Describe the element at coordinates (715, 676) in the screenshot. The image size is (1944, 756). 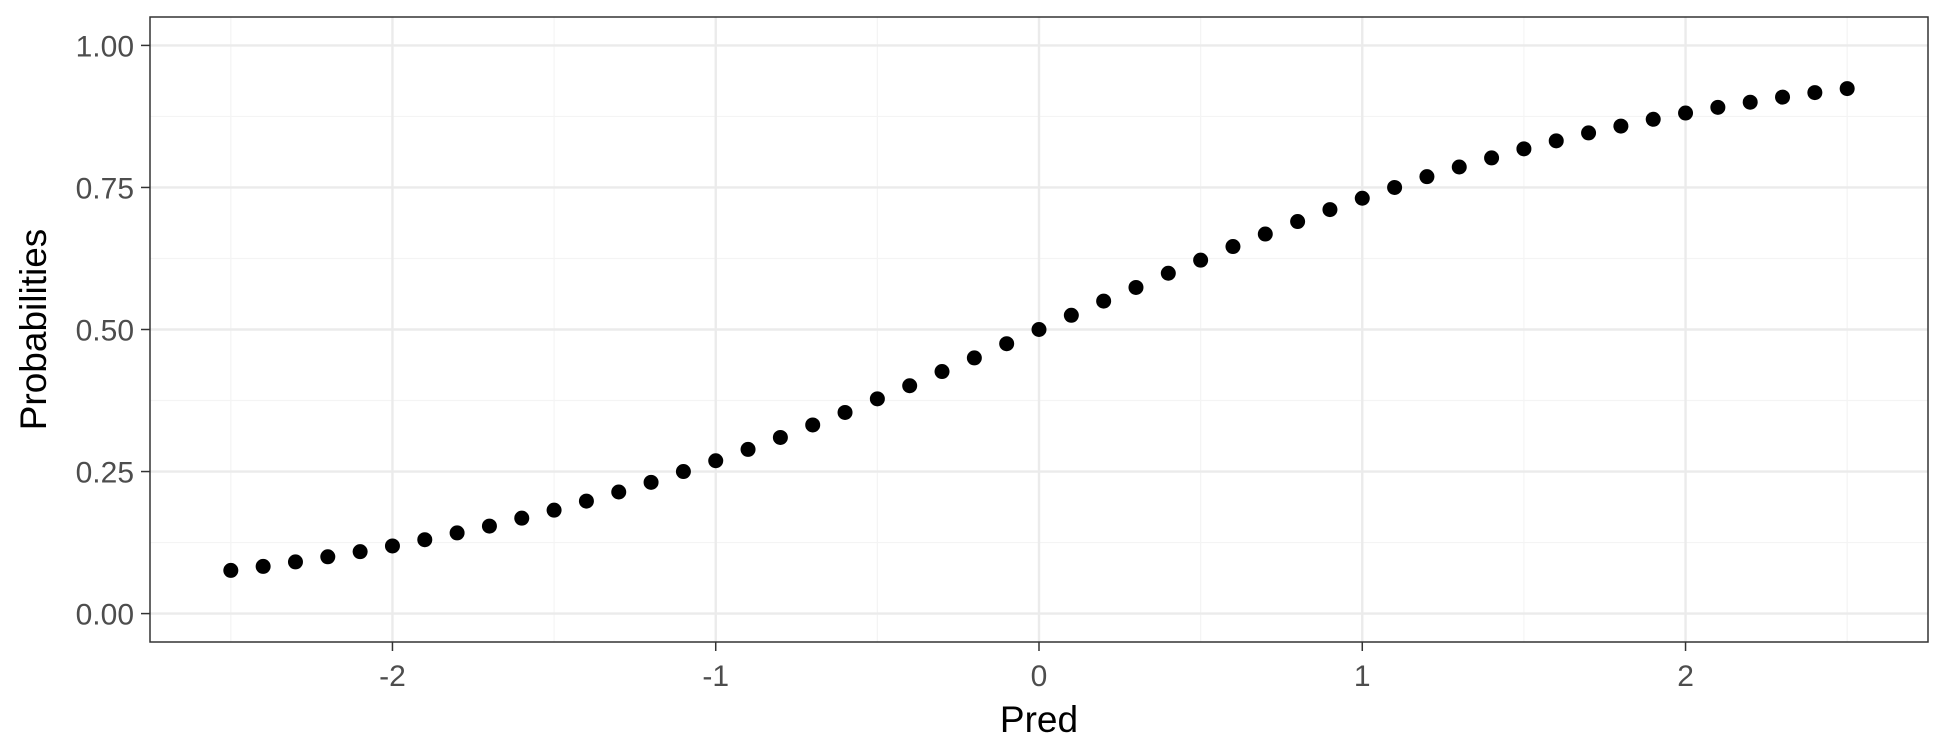
I see `x-tick-label: -1` at that location.